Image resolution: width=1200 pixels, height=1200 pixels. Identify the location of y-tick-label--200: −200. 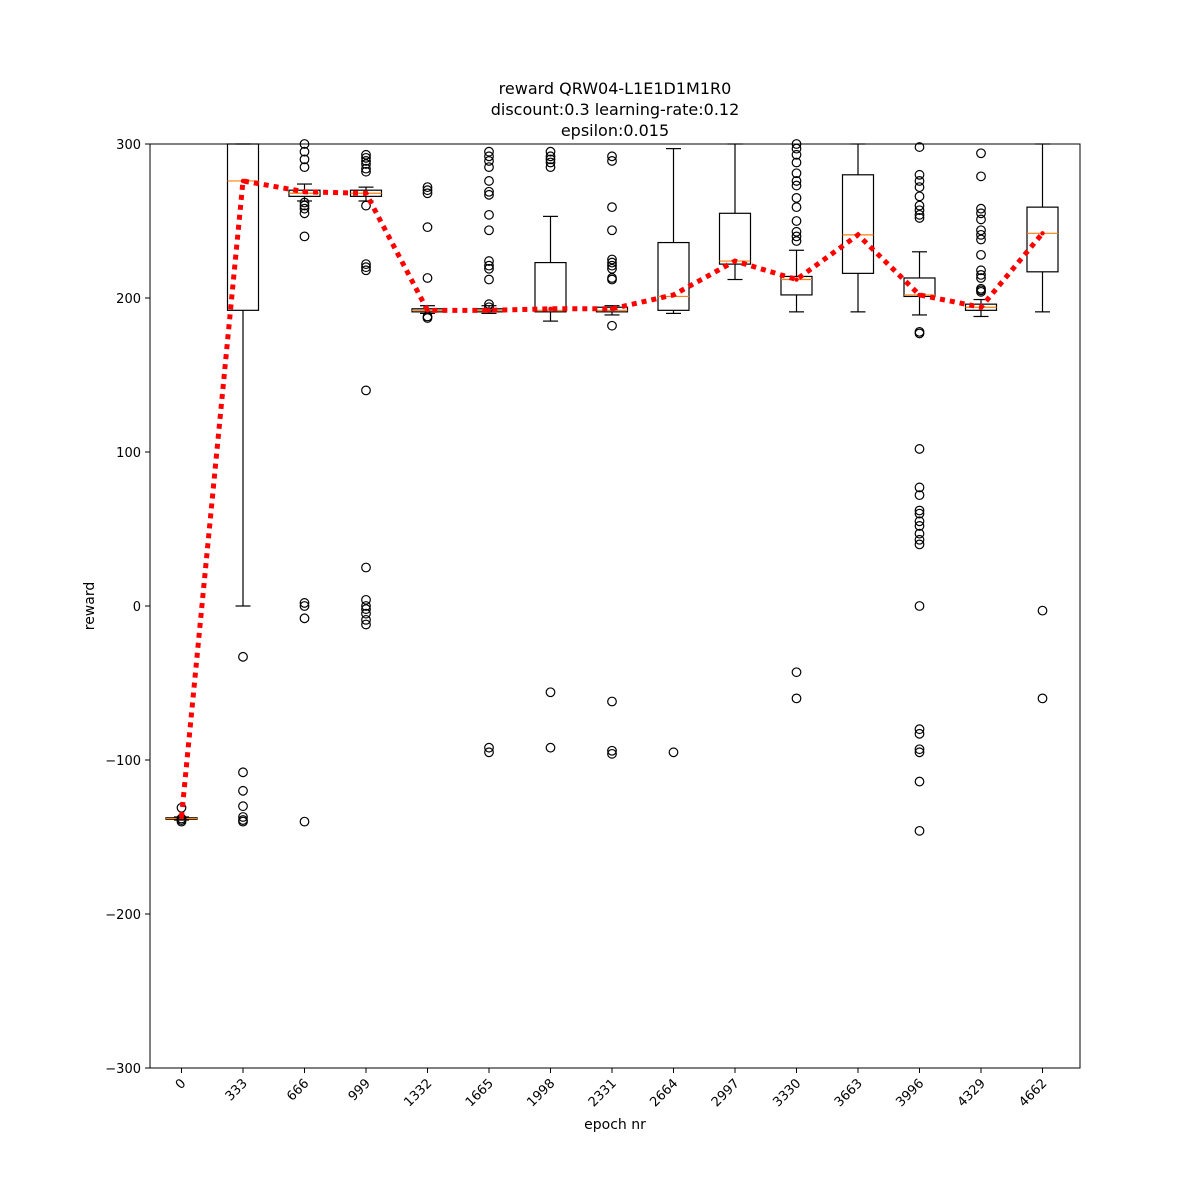
(123, 915).